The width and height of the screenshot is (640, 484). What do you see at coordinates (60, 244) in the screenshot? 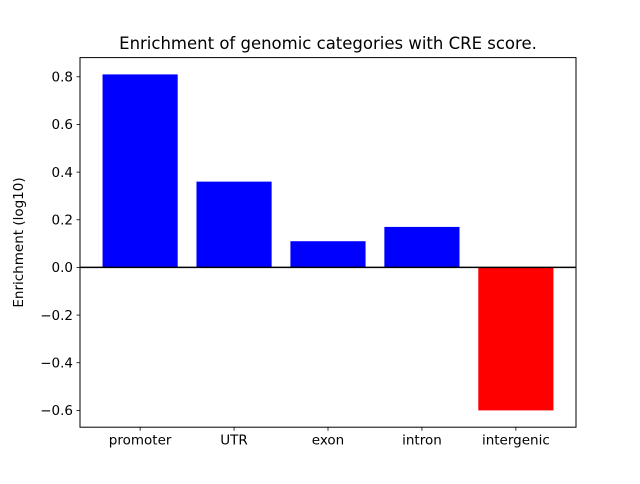
I see `y-ticks-group: −0.6 −0.4 −0.2 0.0 0.2 0.4 0.6 0.8` at bounding box center [60, 244].